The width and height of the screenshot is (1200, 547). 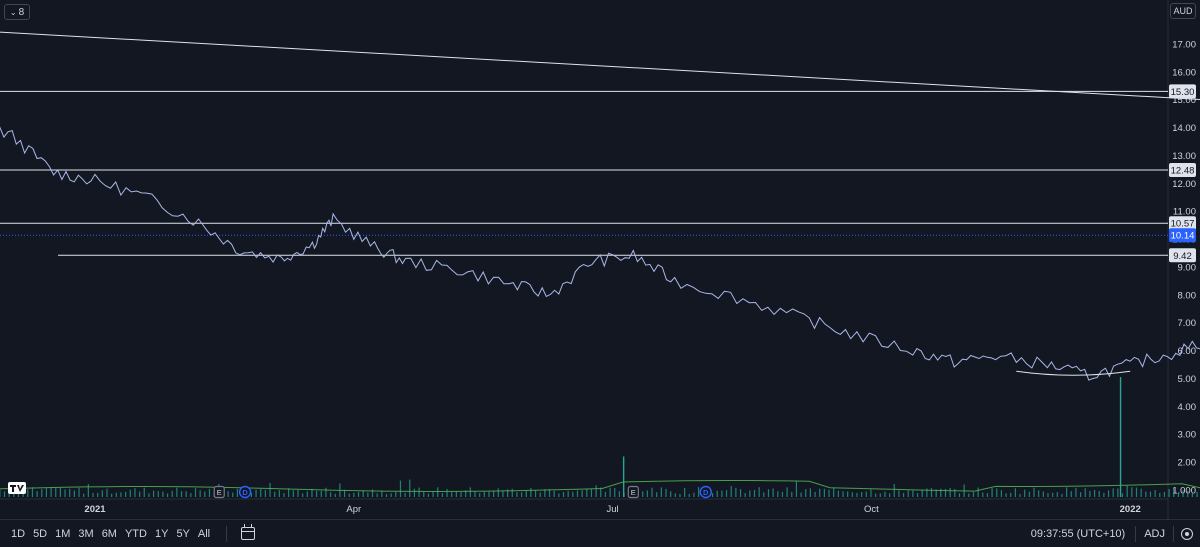 I want to click on calendar-range-icon, so click(x=248, y=533).